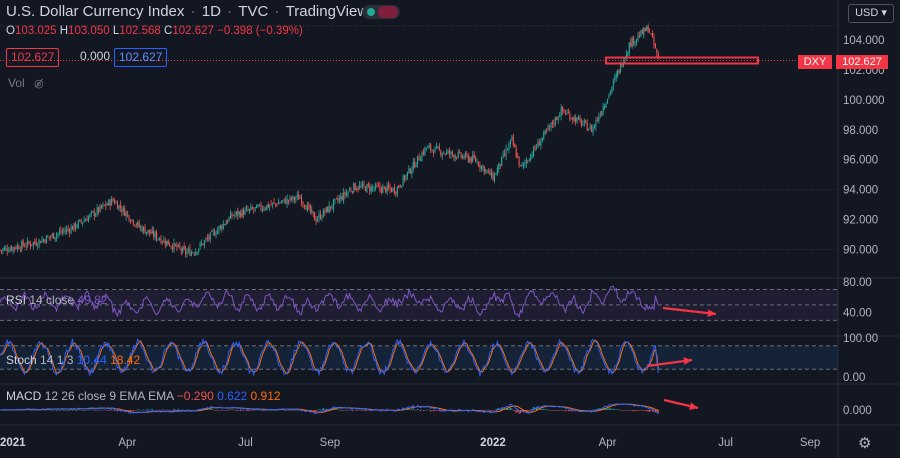  I want to click on platform-label: TradingView, so click(327, 11).